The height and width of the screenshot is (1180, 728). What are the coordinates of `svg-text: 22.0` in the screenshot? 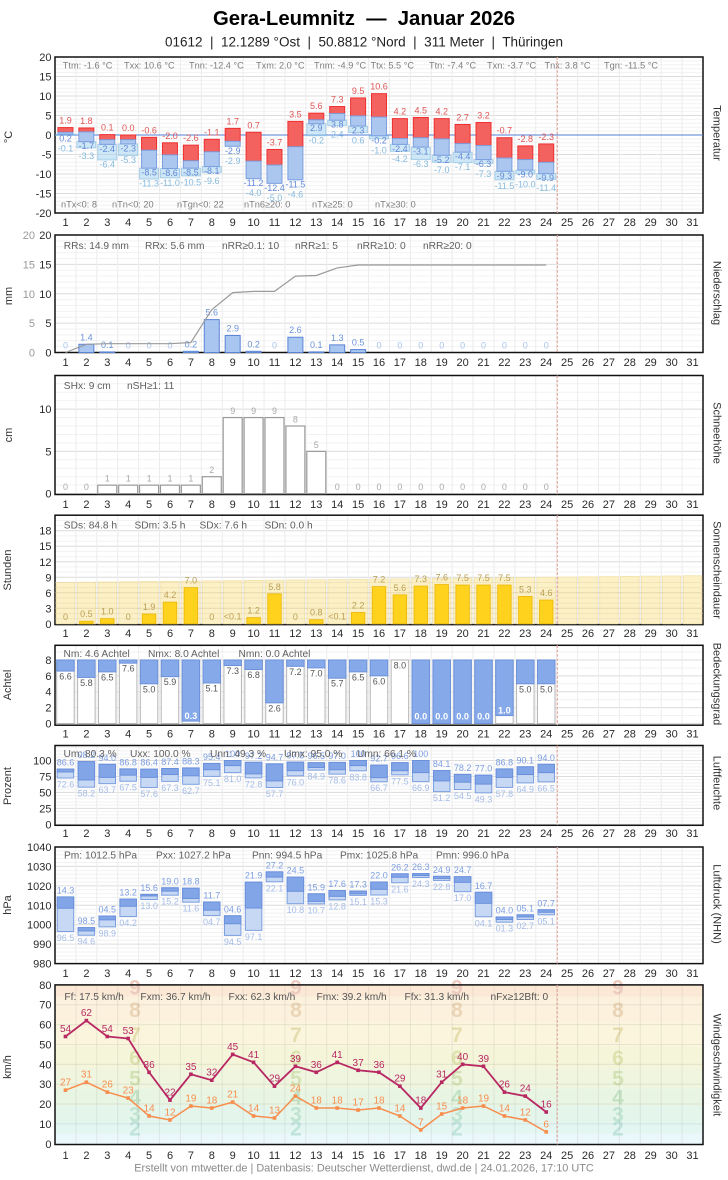 It's located at (379, 876).